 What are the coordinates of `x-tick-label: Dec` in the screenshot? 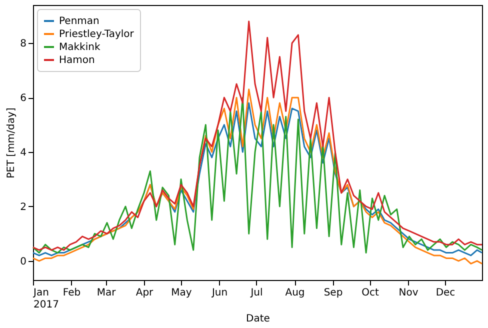 It's located at (446, 293).